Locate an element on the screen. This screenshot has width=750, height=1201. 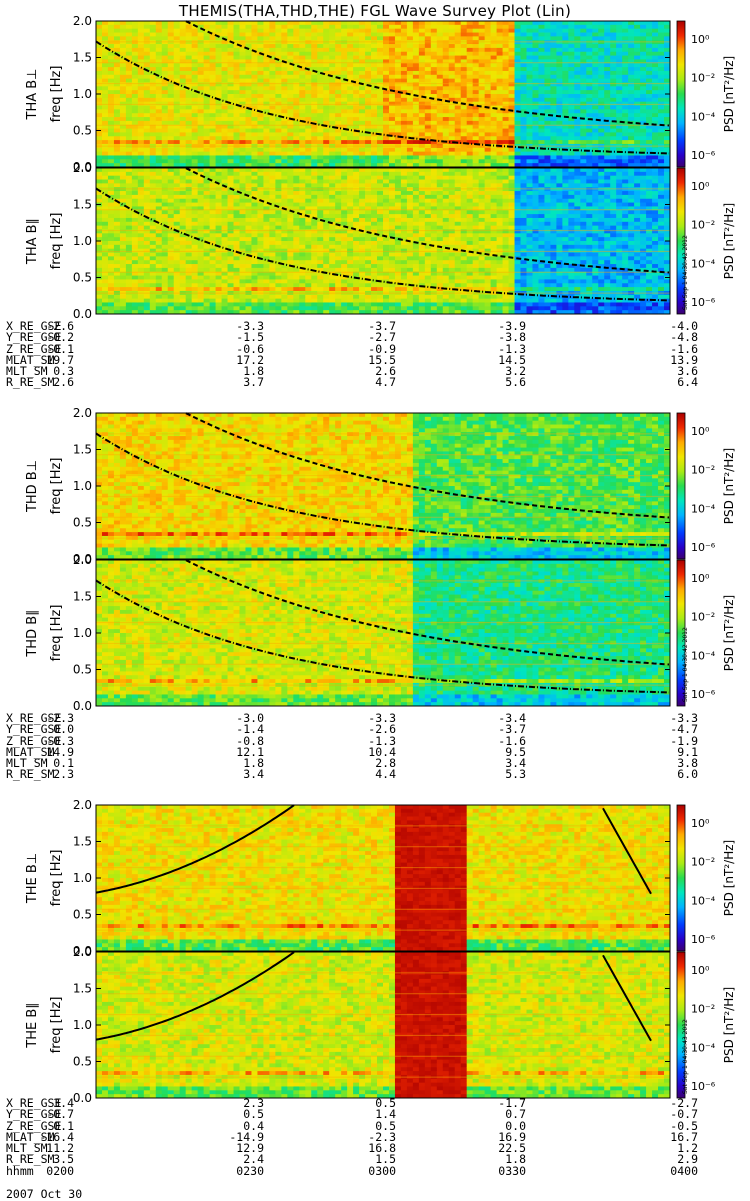
y-axis-label: THD B⊥ is located at coordinates (32, 486).